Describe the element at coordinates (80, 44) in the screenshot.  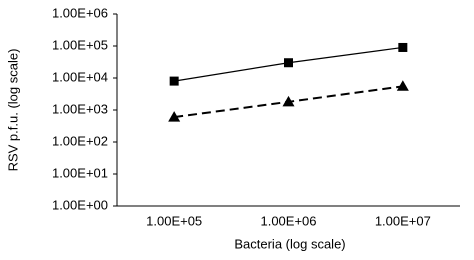
I see `y-tick-label: 1.00E+05` at that location.